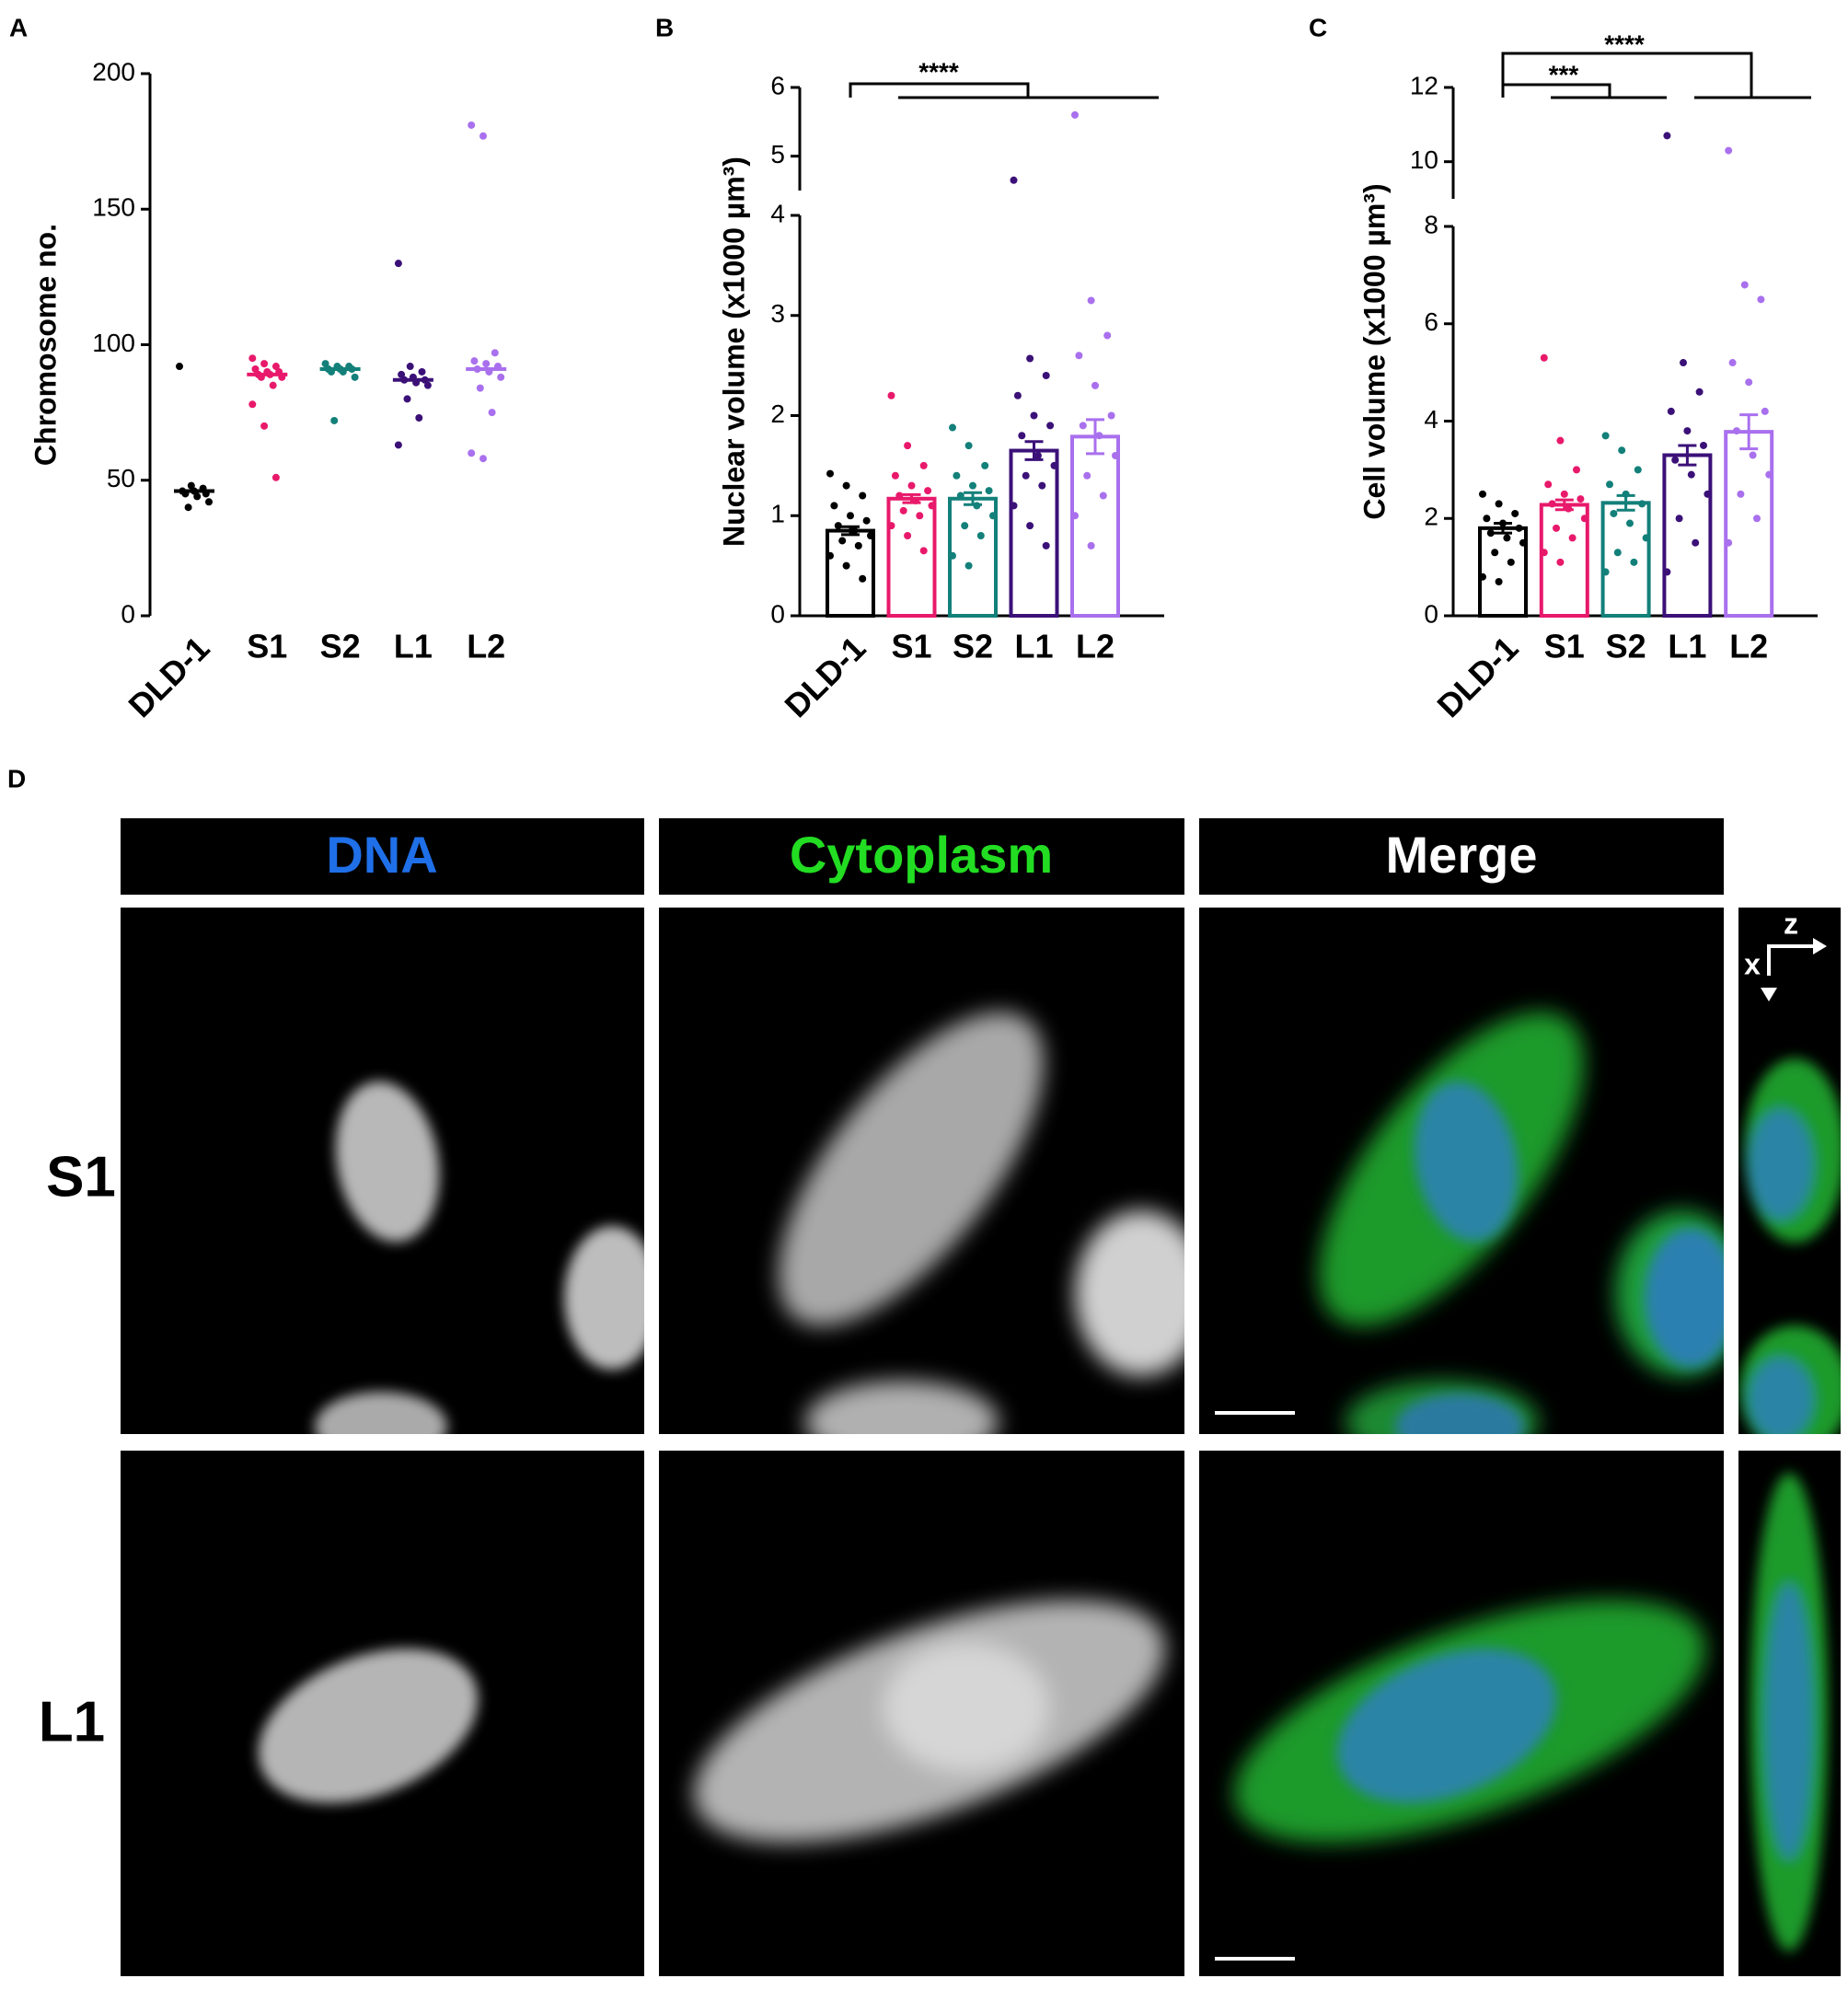 The height and width of the screenshot is (1990, 1848). I want to click on y-axis-title: Chromosome no., so click(45, 345).